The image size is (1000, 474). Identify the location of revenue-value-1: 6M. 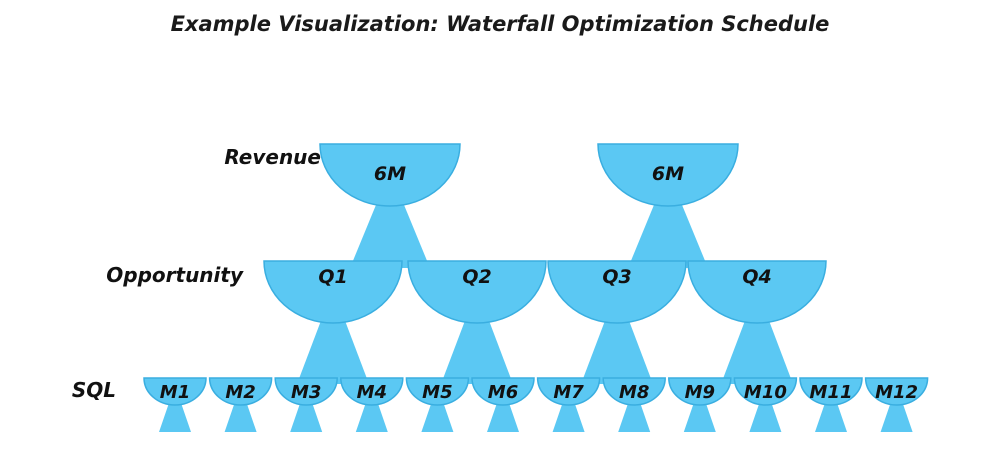
(390, 174).